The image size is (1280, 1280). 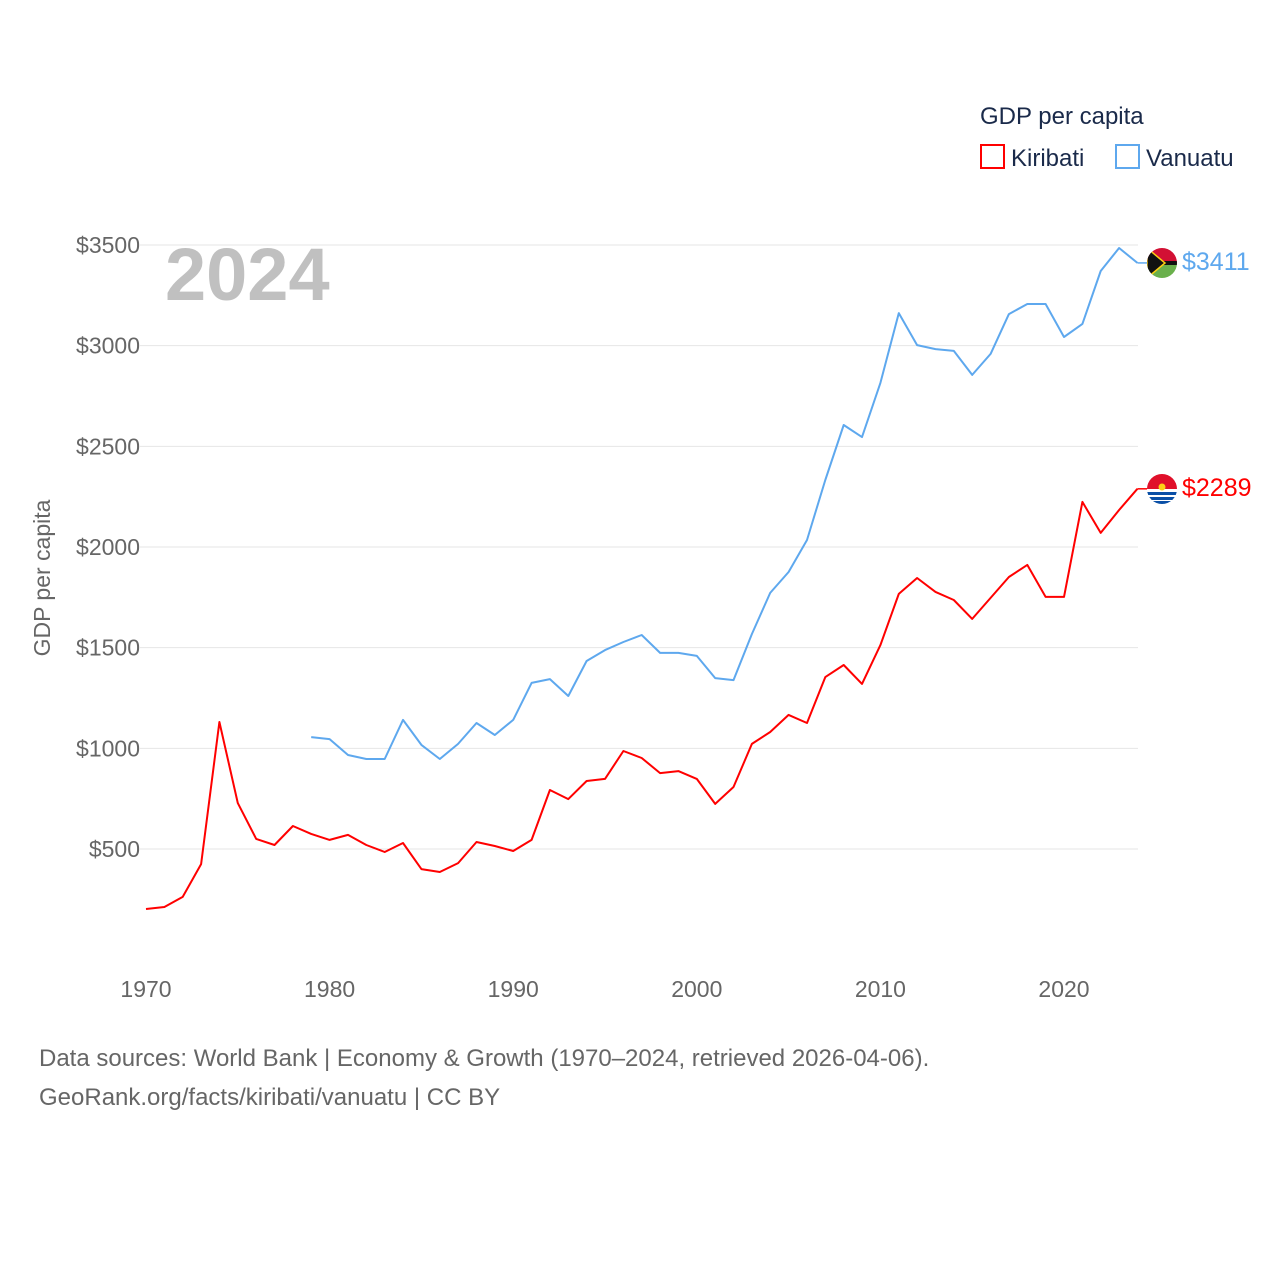 What do you see at coordinates (1107, 137) in the screenshot?
I see `legend: GDP per capita Kiribati Vanuatu` at bounding box center [1107, 137].